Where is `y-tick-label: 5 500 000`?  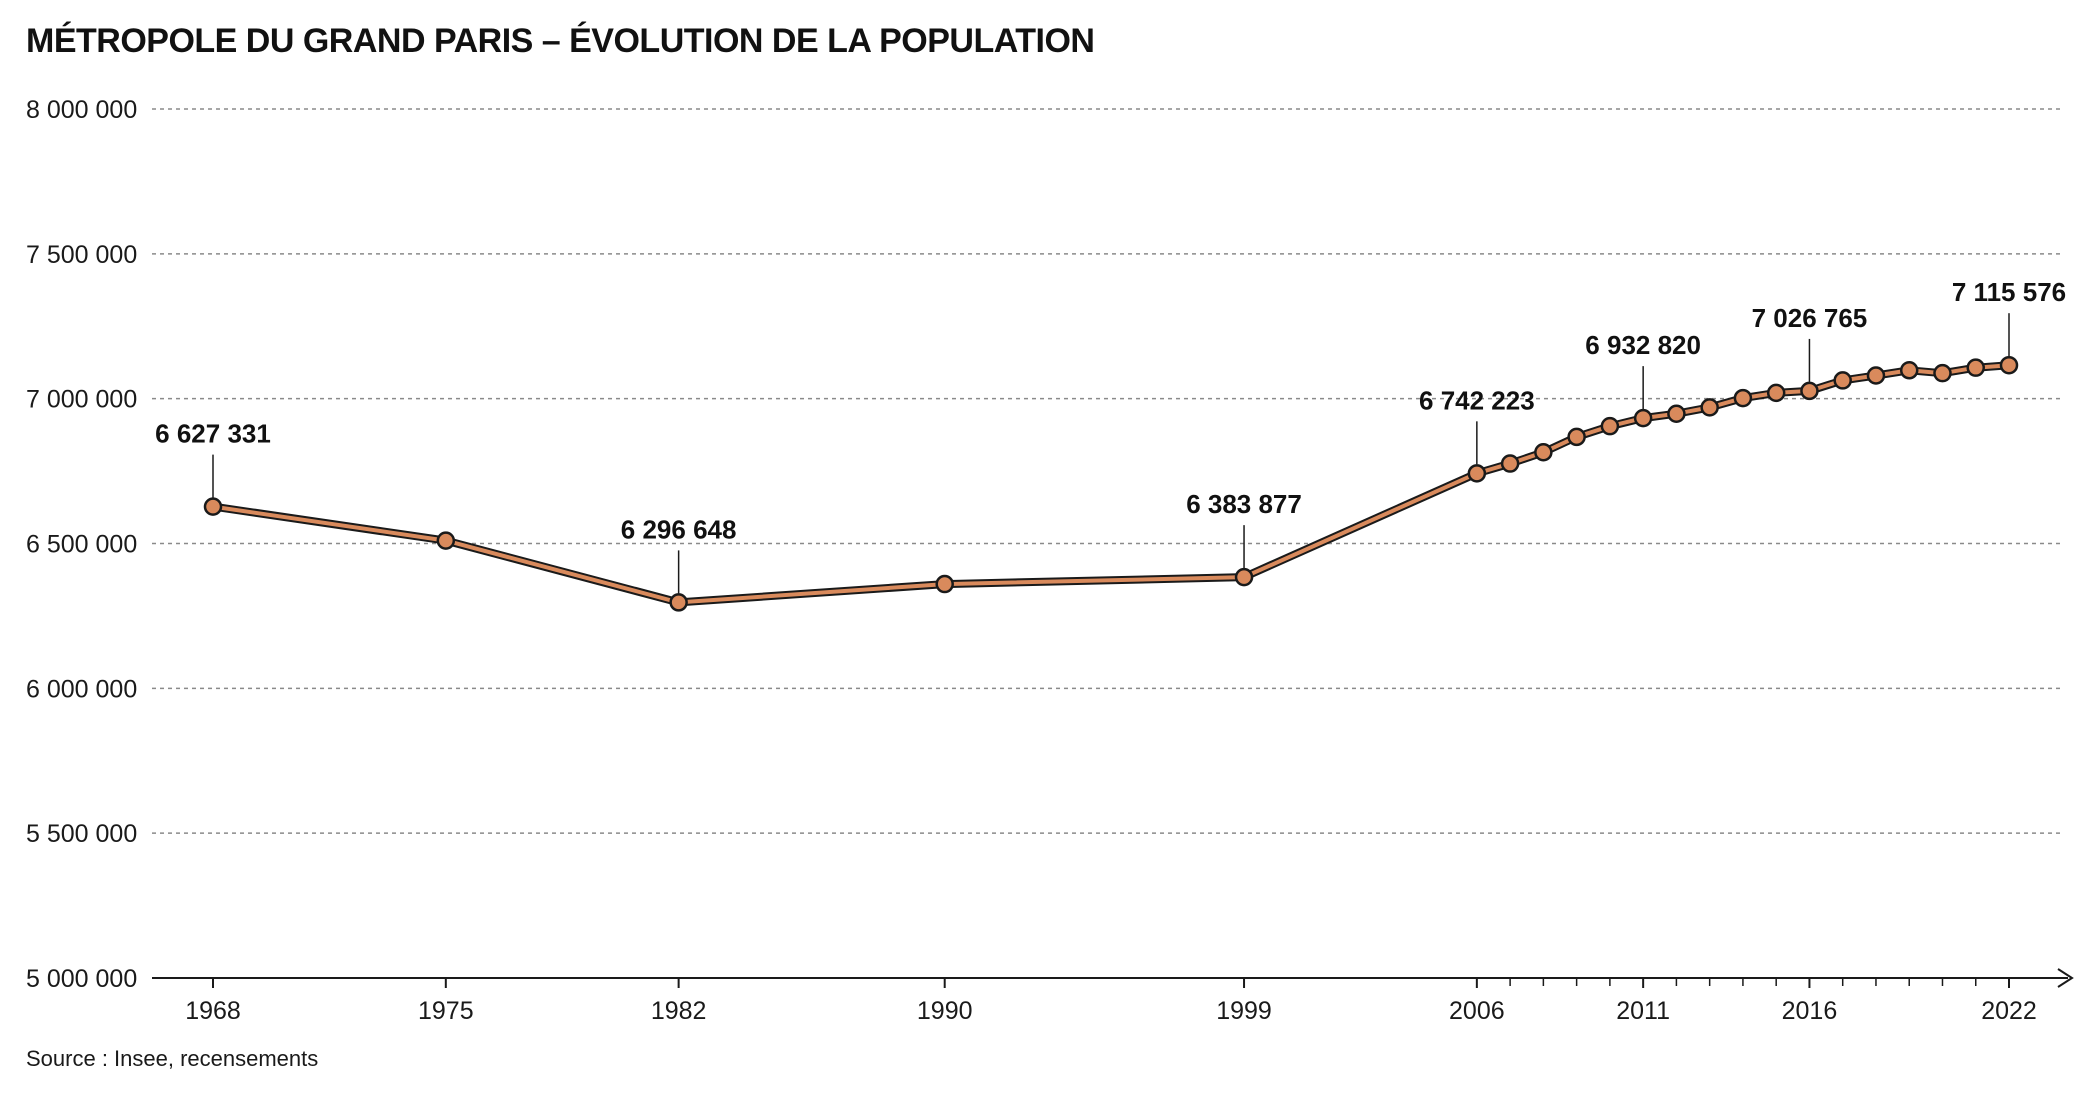
y-tick-label: 5 500 000 is located at coordinates (81, 834).